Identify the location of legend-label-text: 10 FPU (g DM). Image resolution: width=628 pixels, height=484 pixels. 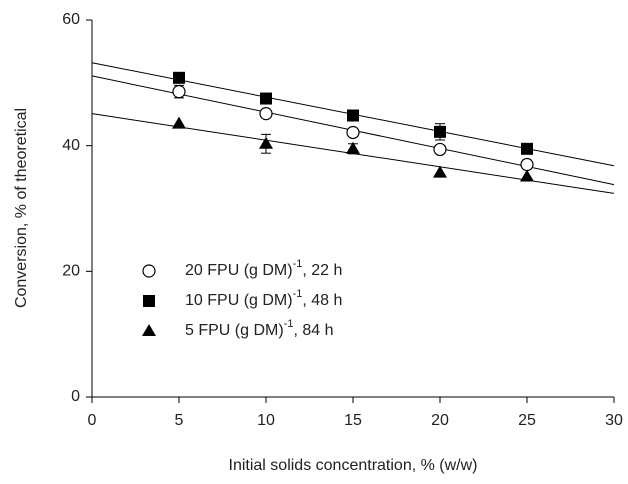
(239, 300).